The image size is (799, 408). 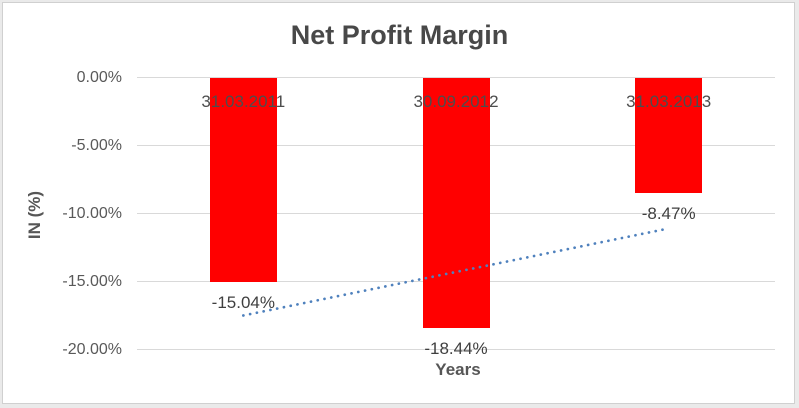 What do you see at coordinates (458, 369) in the screenshot?
I see `x-axis-title: Years` at bounding box center [458, 369].